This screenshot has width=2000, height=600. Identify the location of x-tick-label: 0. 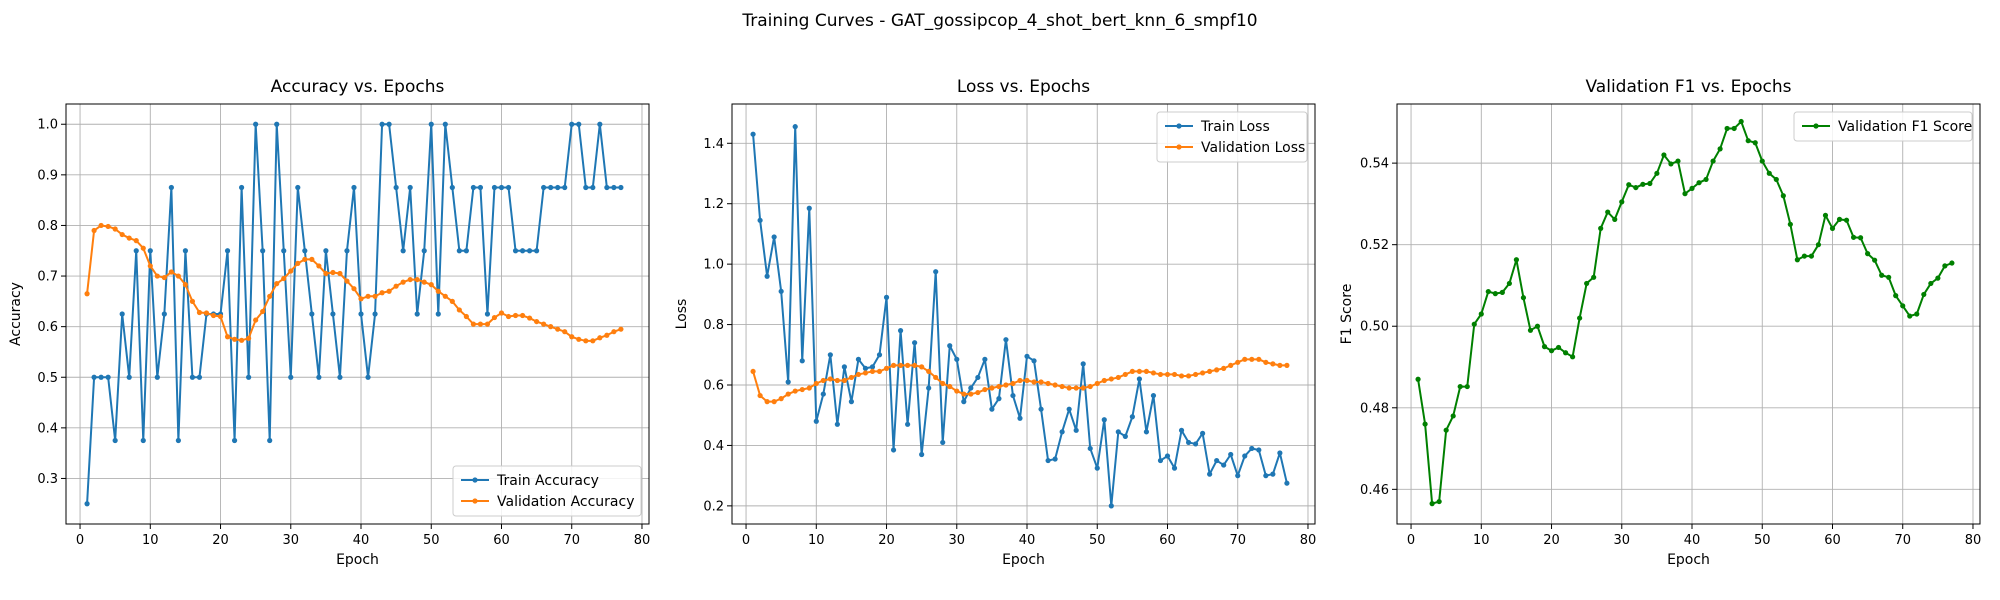
(1411, 540).